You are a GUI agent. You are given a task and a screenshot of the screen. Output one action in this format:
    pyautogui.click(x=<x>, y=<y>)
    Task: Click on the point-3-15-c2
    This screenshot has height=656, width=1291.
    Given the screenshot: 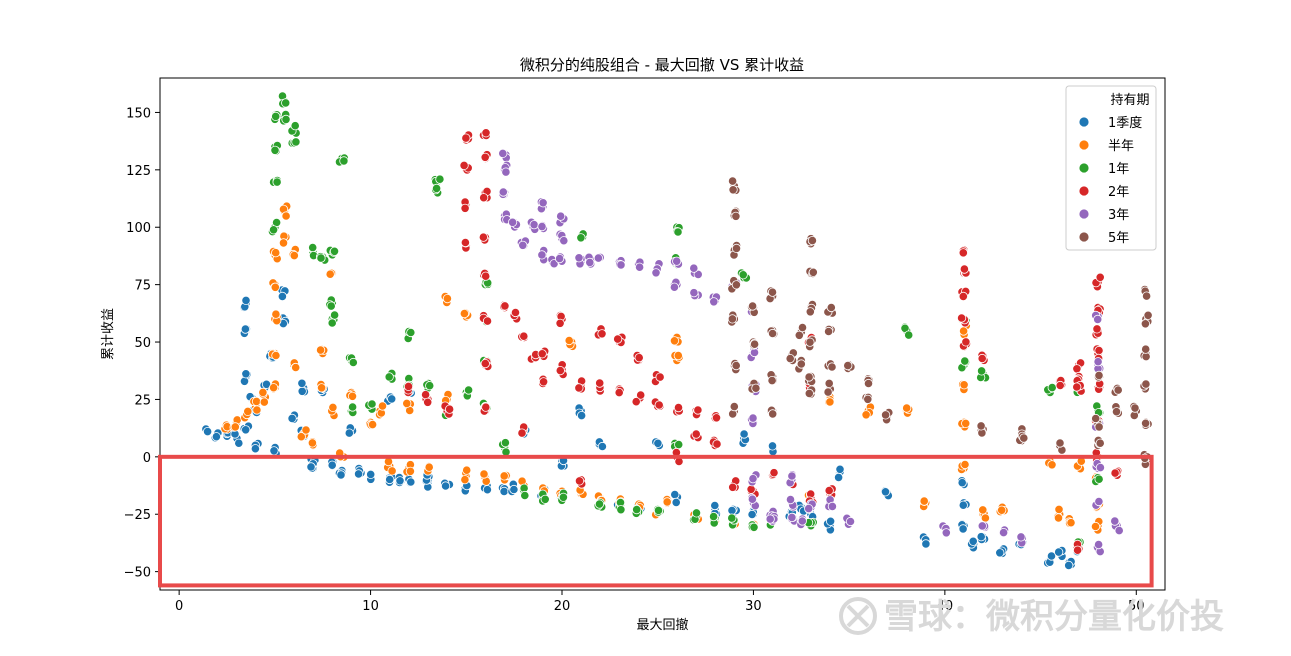 What is the action you would take?
    pyautogui.click(x=353, y=362)
    